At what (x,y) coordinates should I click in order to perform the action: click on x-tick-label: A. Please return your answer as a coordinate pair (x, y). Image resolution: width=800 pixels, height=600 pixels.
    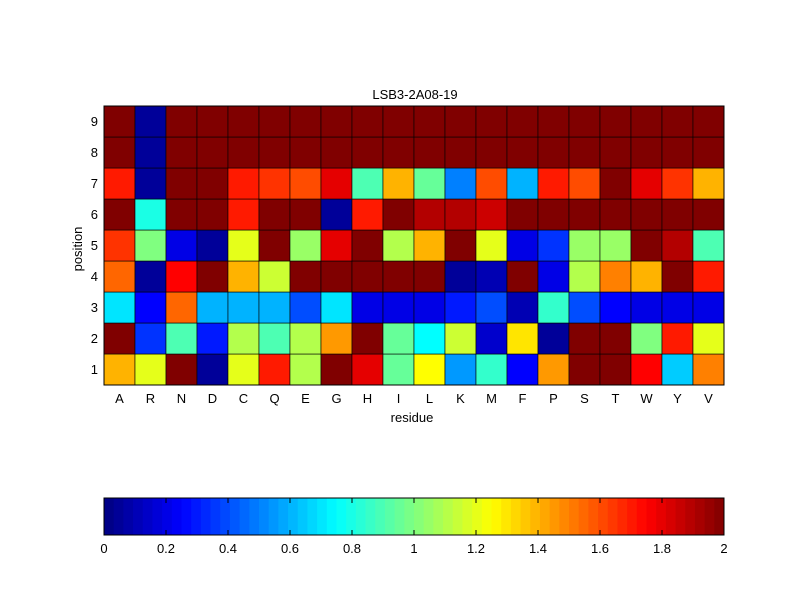
    Looking at the image, I should click on (119, 398).